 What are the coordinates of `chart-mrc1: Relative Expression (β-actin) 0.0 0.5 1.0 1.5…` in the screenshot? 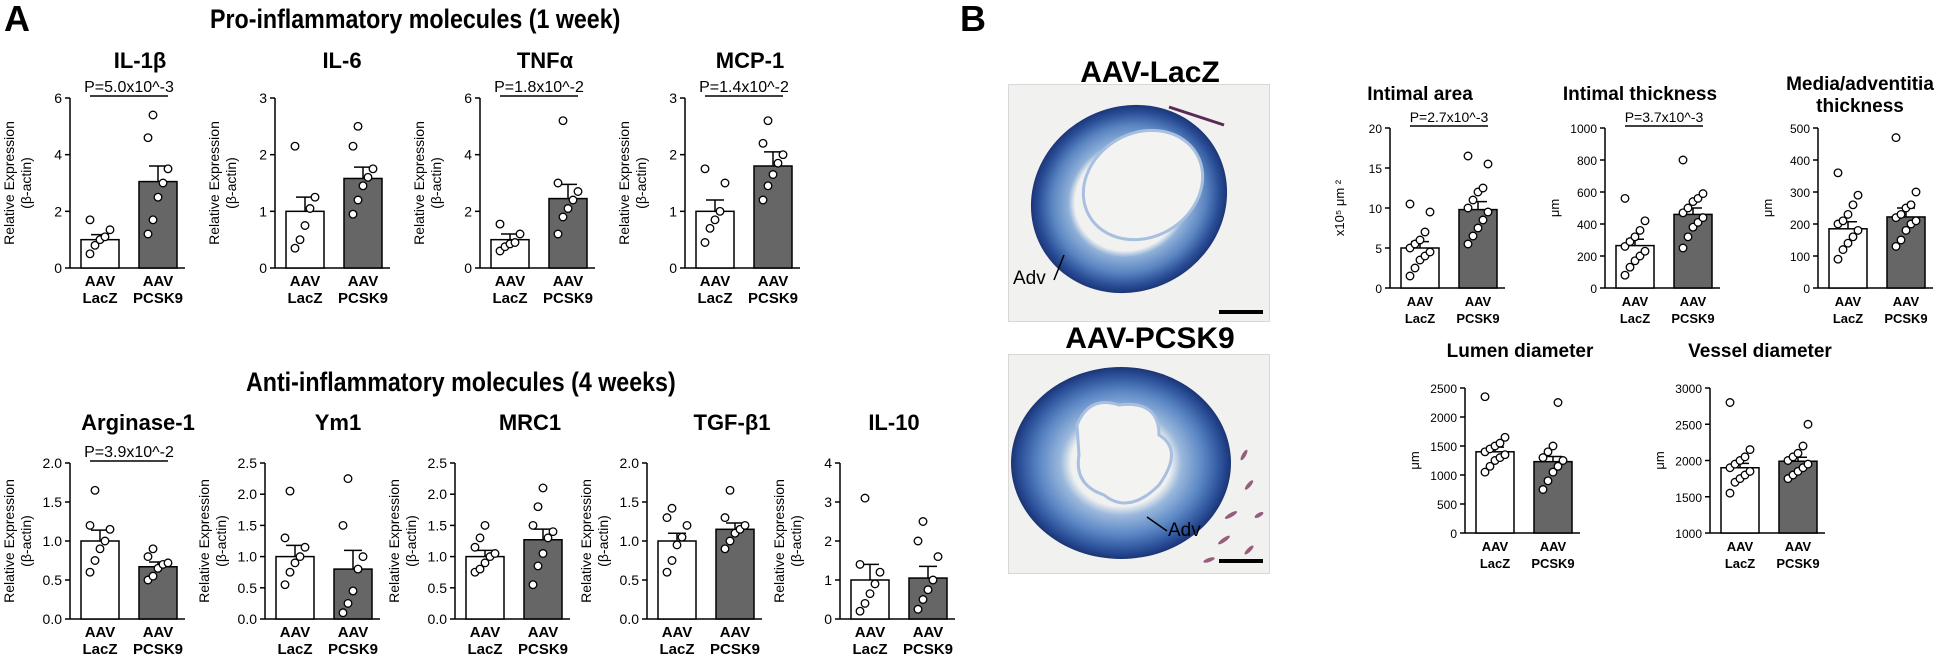 It's located at (478, 556).